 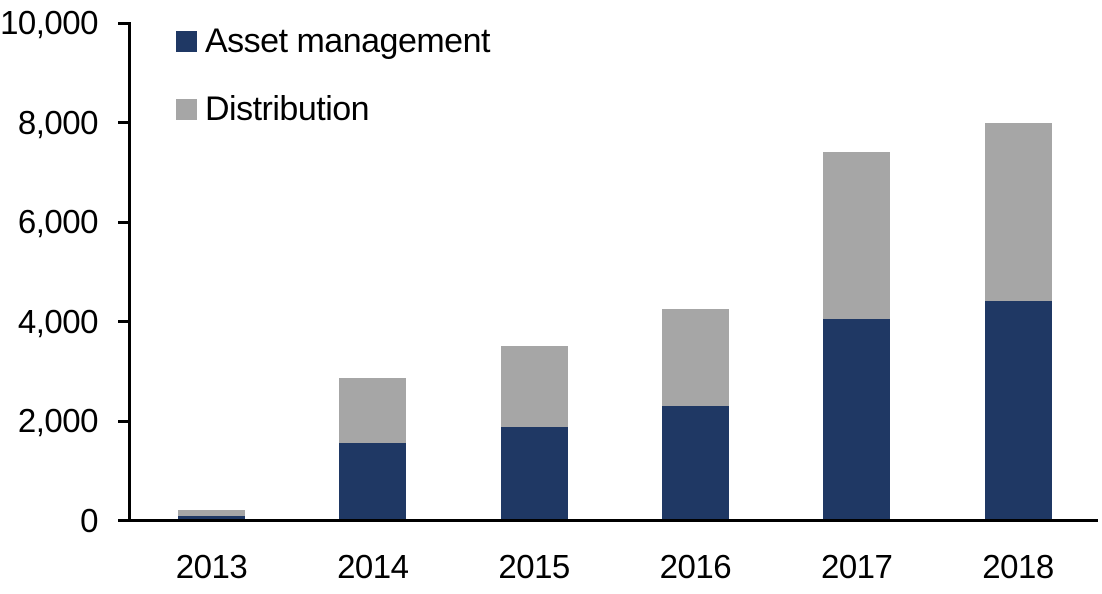 What do you see at coordinates (857, 235) in the screenshot?
I see `bar-segment-2017-distribution` at bounding box center [857, 235].